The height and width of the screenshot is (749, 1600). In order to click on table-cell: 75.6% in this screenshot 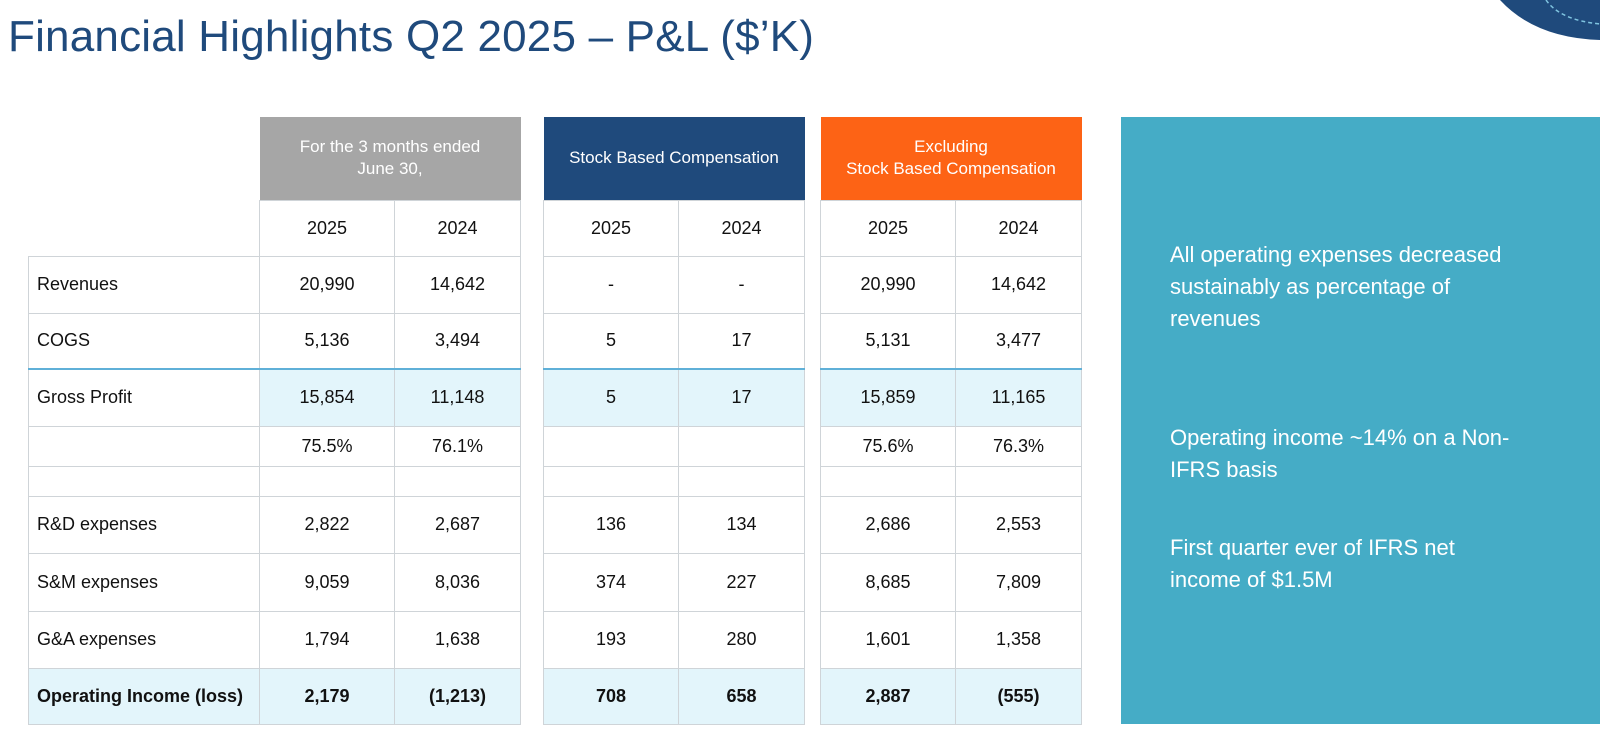, I will do `click(888, 446)`.